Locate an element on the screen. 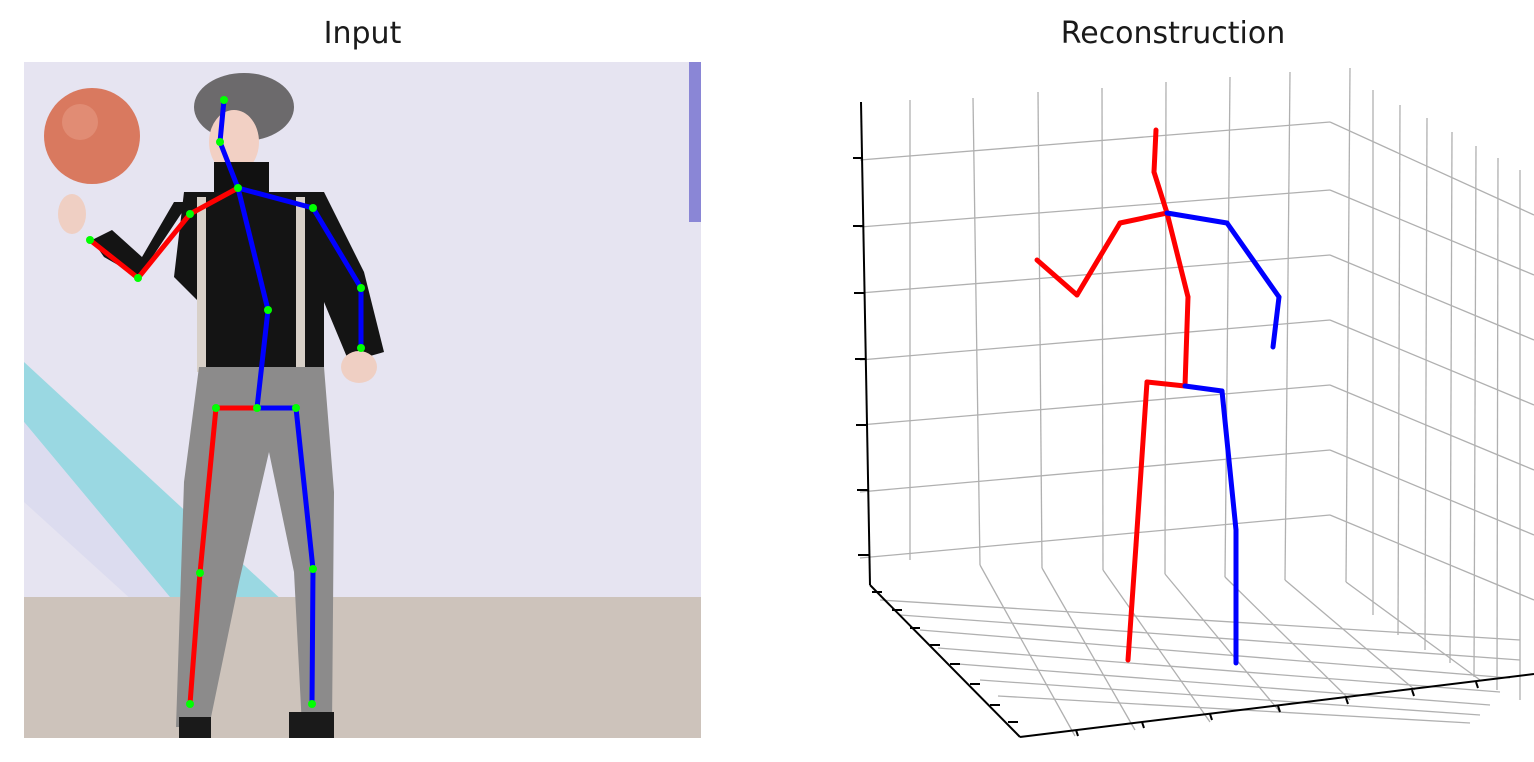 This screenshot has height=762, width=1534. bone-lknee-lankle is located at coordinates (312, 636).